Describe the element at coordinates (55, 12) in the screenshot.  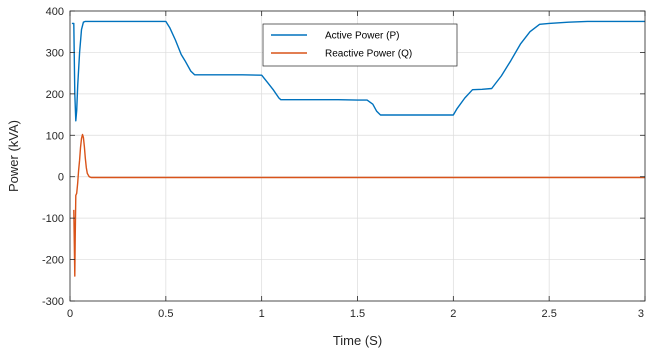
I see `y-tick-label: 400` at that location.